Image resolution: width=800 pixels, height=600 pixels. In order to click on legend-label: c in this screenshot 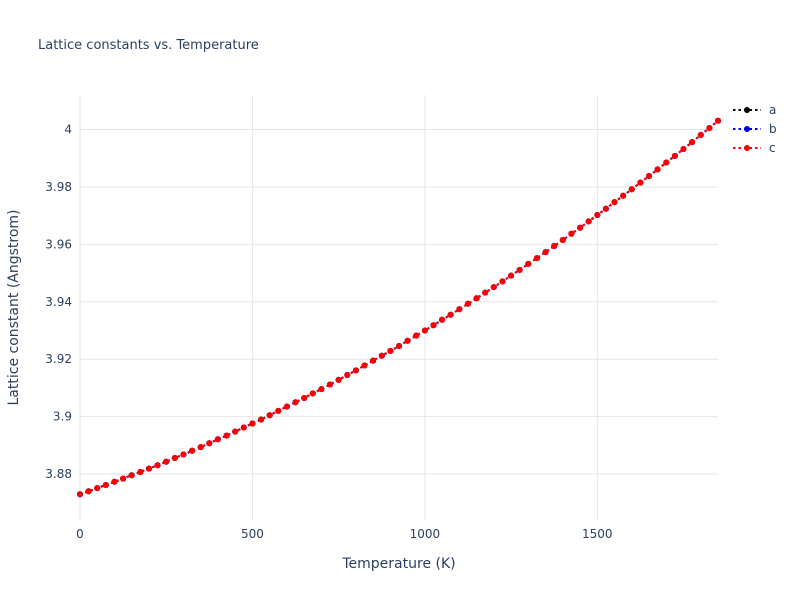, I will do `click(772, 148)`.